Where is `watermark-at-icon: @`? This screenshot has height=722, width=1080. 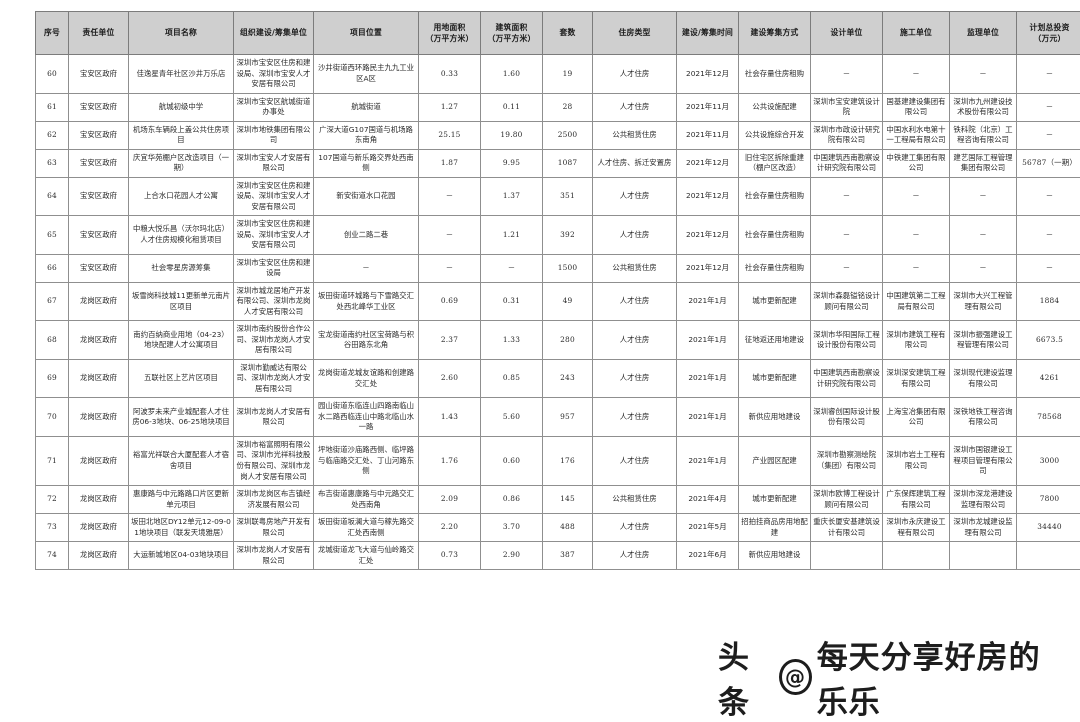 watermark-at-icon: @ is located at coordinates (795, 677).